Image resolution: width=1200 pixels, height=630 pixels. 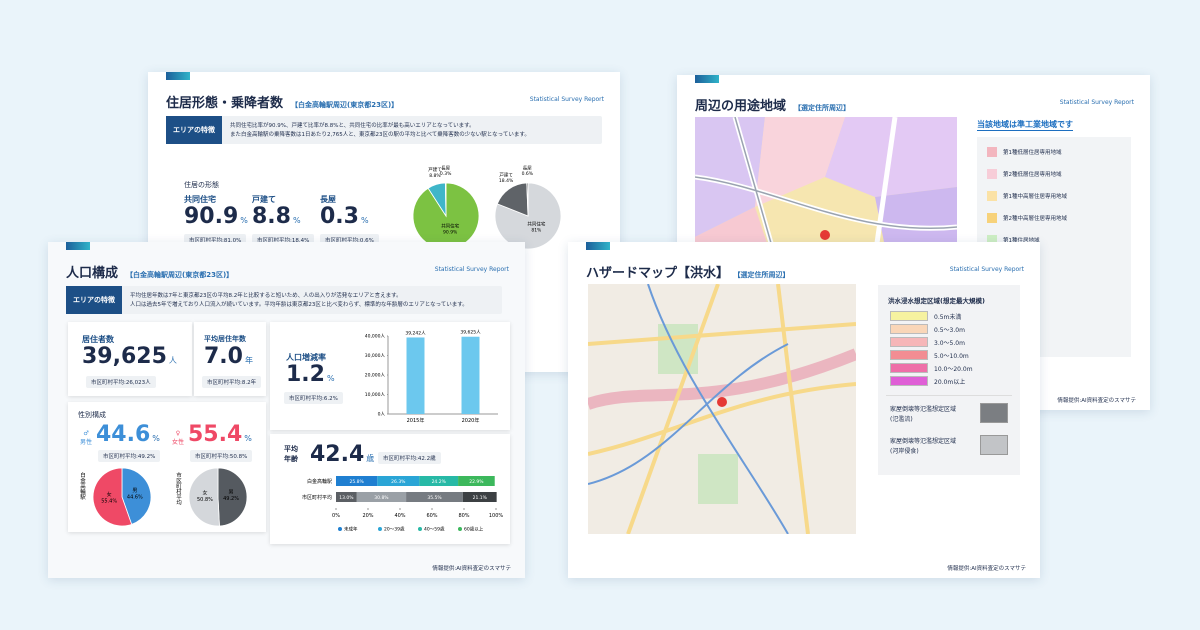 I want to click on collapse-label: 家屋倒壊等氾濫想定区域 (河岸侵食), so click(x=923, y=446).